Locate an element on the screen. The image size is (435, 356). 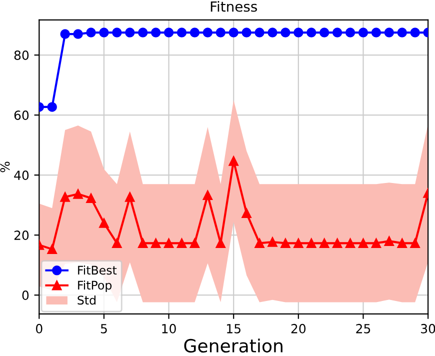
x-tick-label: 15 is located at coordinates (233, 329).